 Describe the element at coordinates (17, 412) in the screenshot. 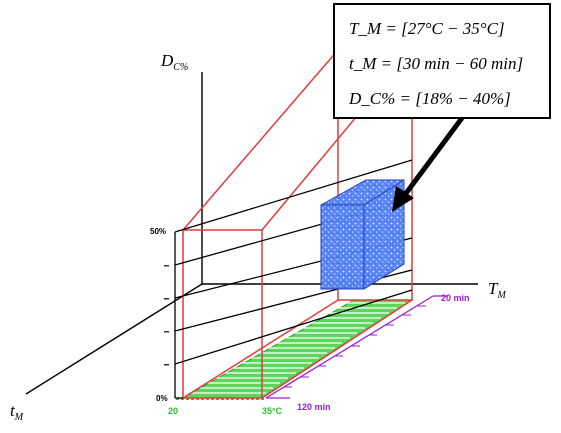

I see `z-axis-label: tM` at that location.